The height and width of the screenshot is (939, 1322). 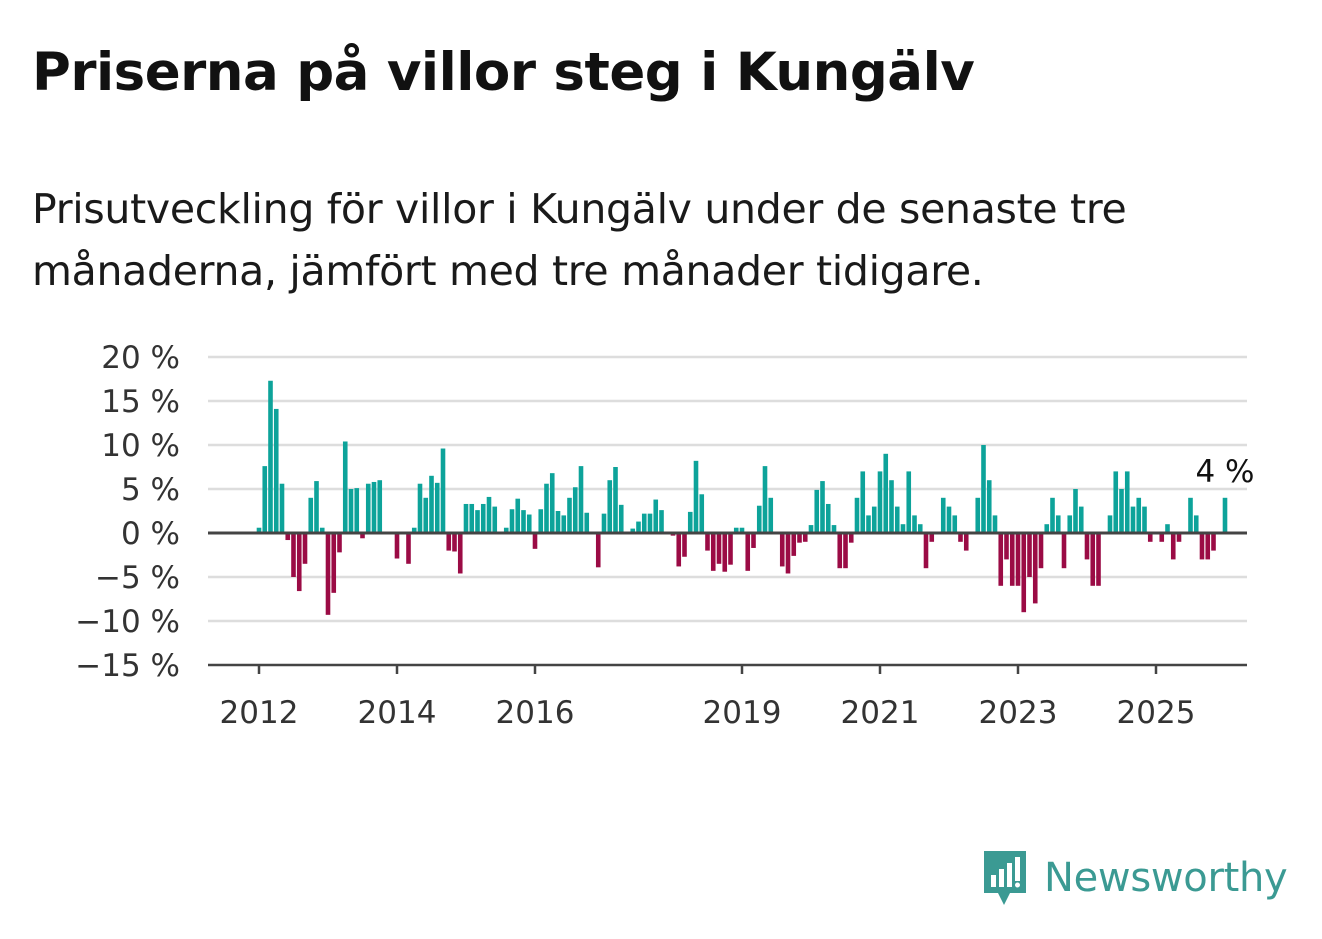 What do you see at coordinates (727, 599) in the screenshot?
I see `axes` at bounding box center [727, 599].